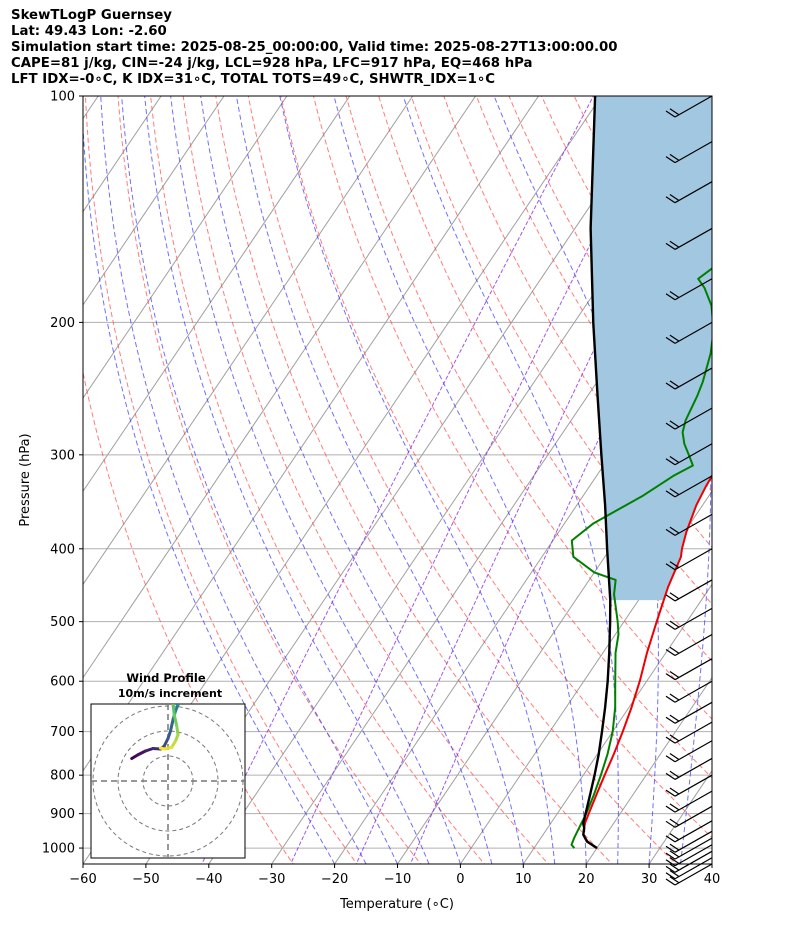  I want to click on y-tick-label: 400, so click(62, 549).